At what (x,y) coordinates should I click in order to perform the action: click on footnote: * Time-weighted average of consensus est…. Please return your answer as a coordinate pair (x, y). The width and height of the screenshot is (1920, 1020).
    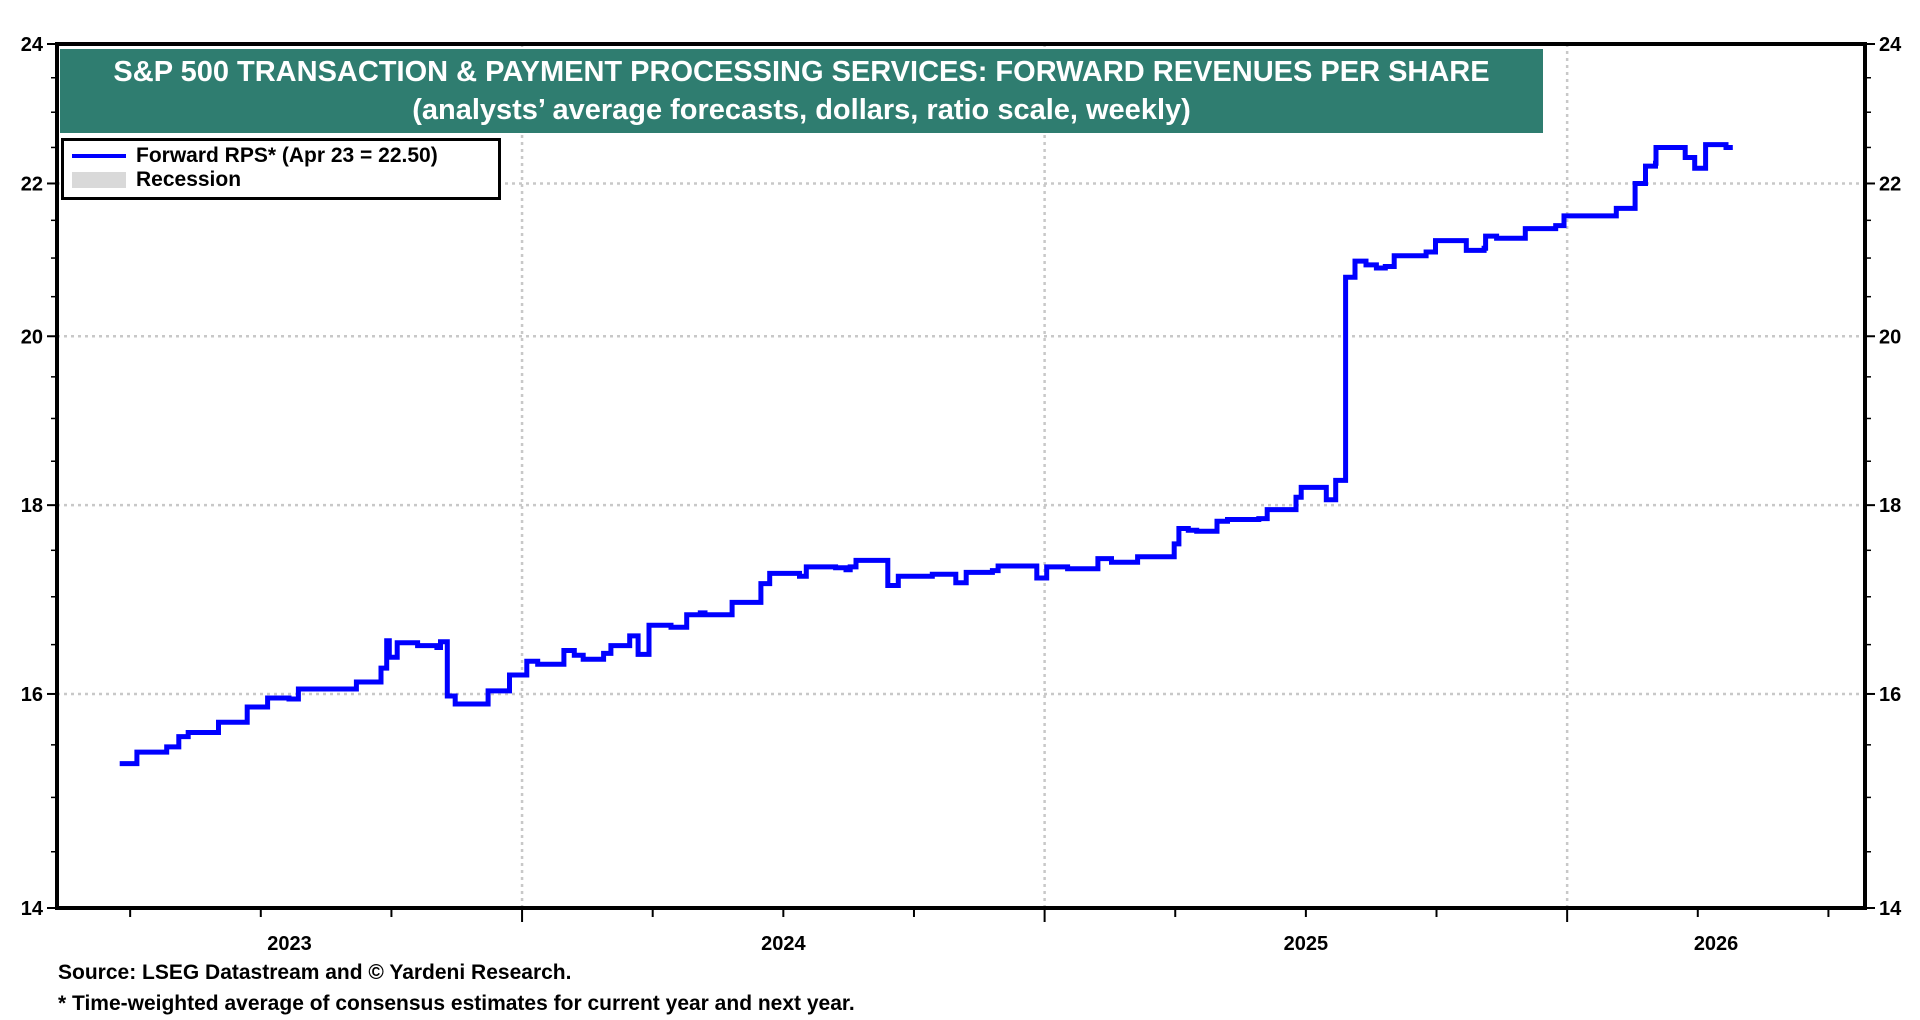
    Looking at the image, I should click on (456, 1003).